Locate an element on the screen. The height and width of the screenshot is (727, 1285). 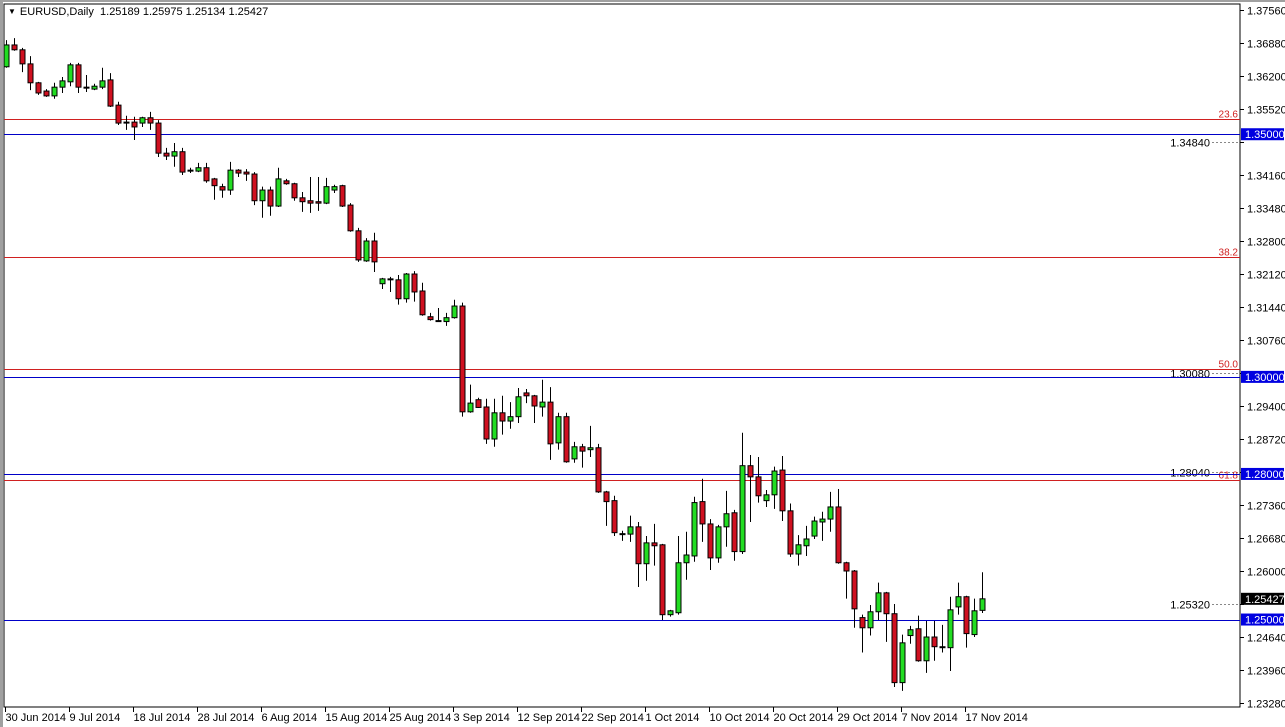
level-price-label: 1.25000 is located at coordinates (1265, 621).